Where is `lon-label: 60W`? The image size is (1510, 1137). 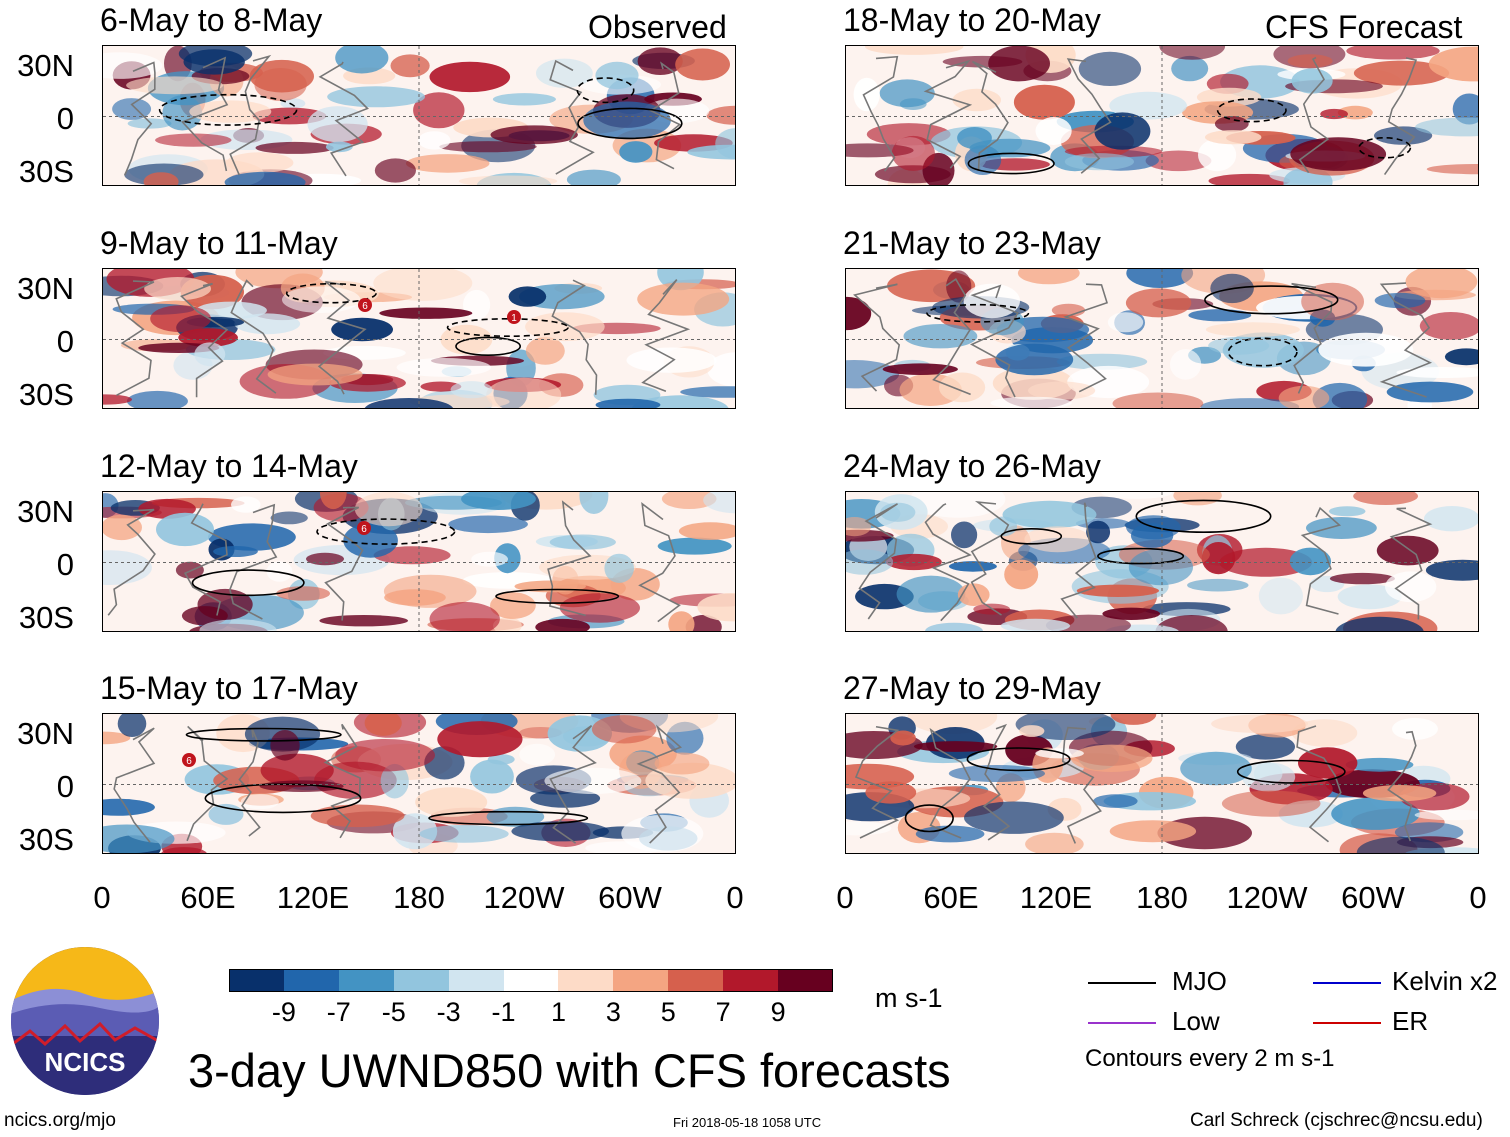 lon-label: 60W is located at coordinates (1373, 897).